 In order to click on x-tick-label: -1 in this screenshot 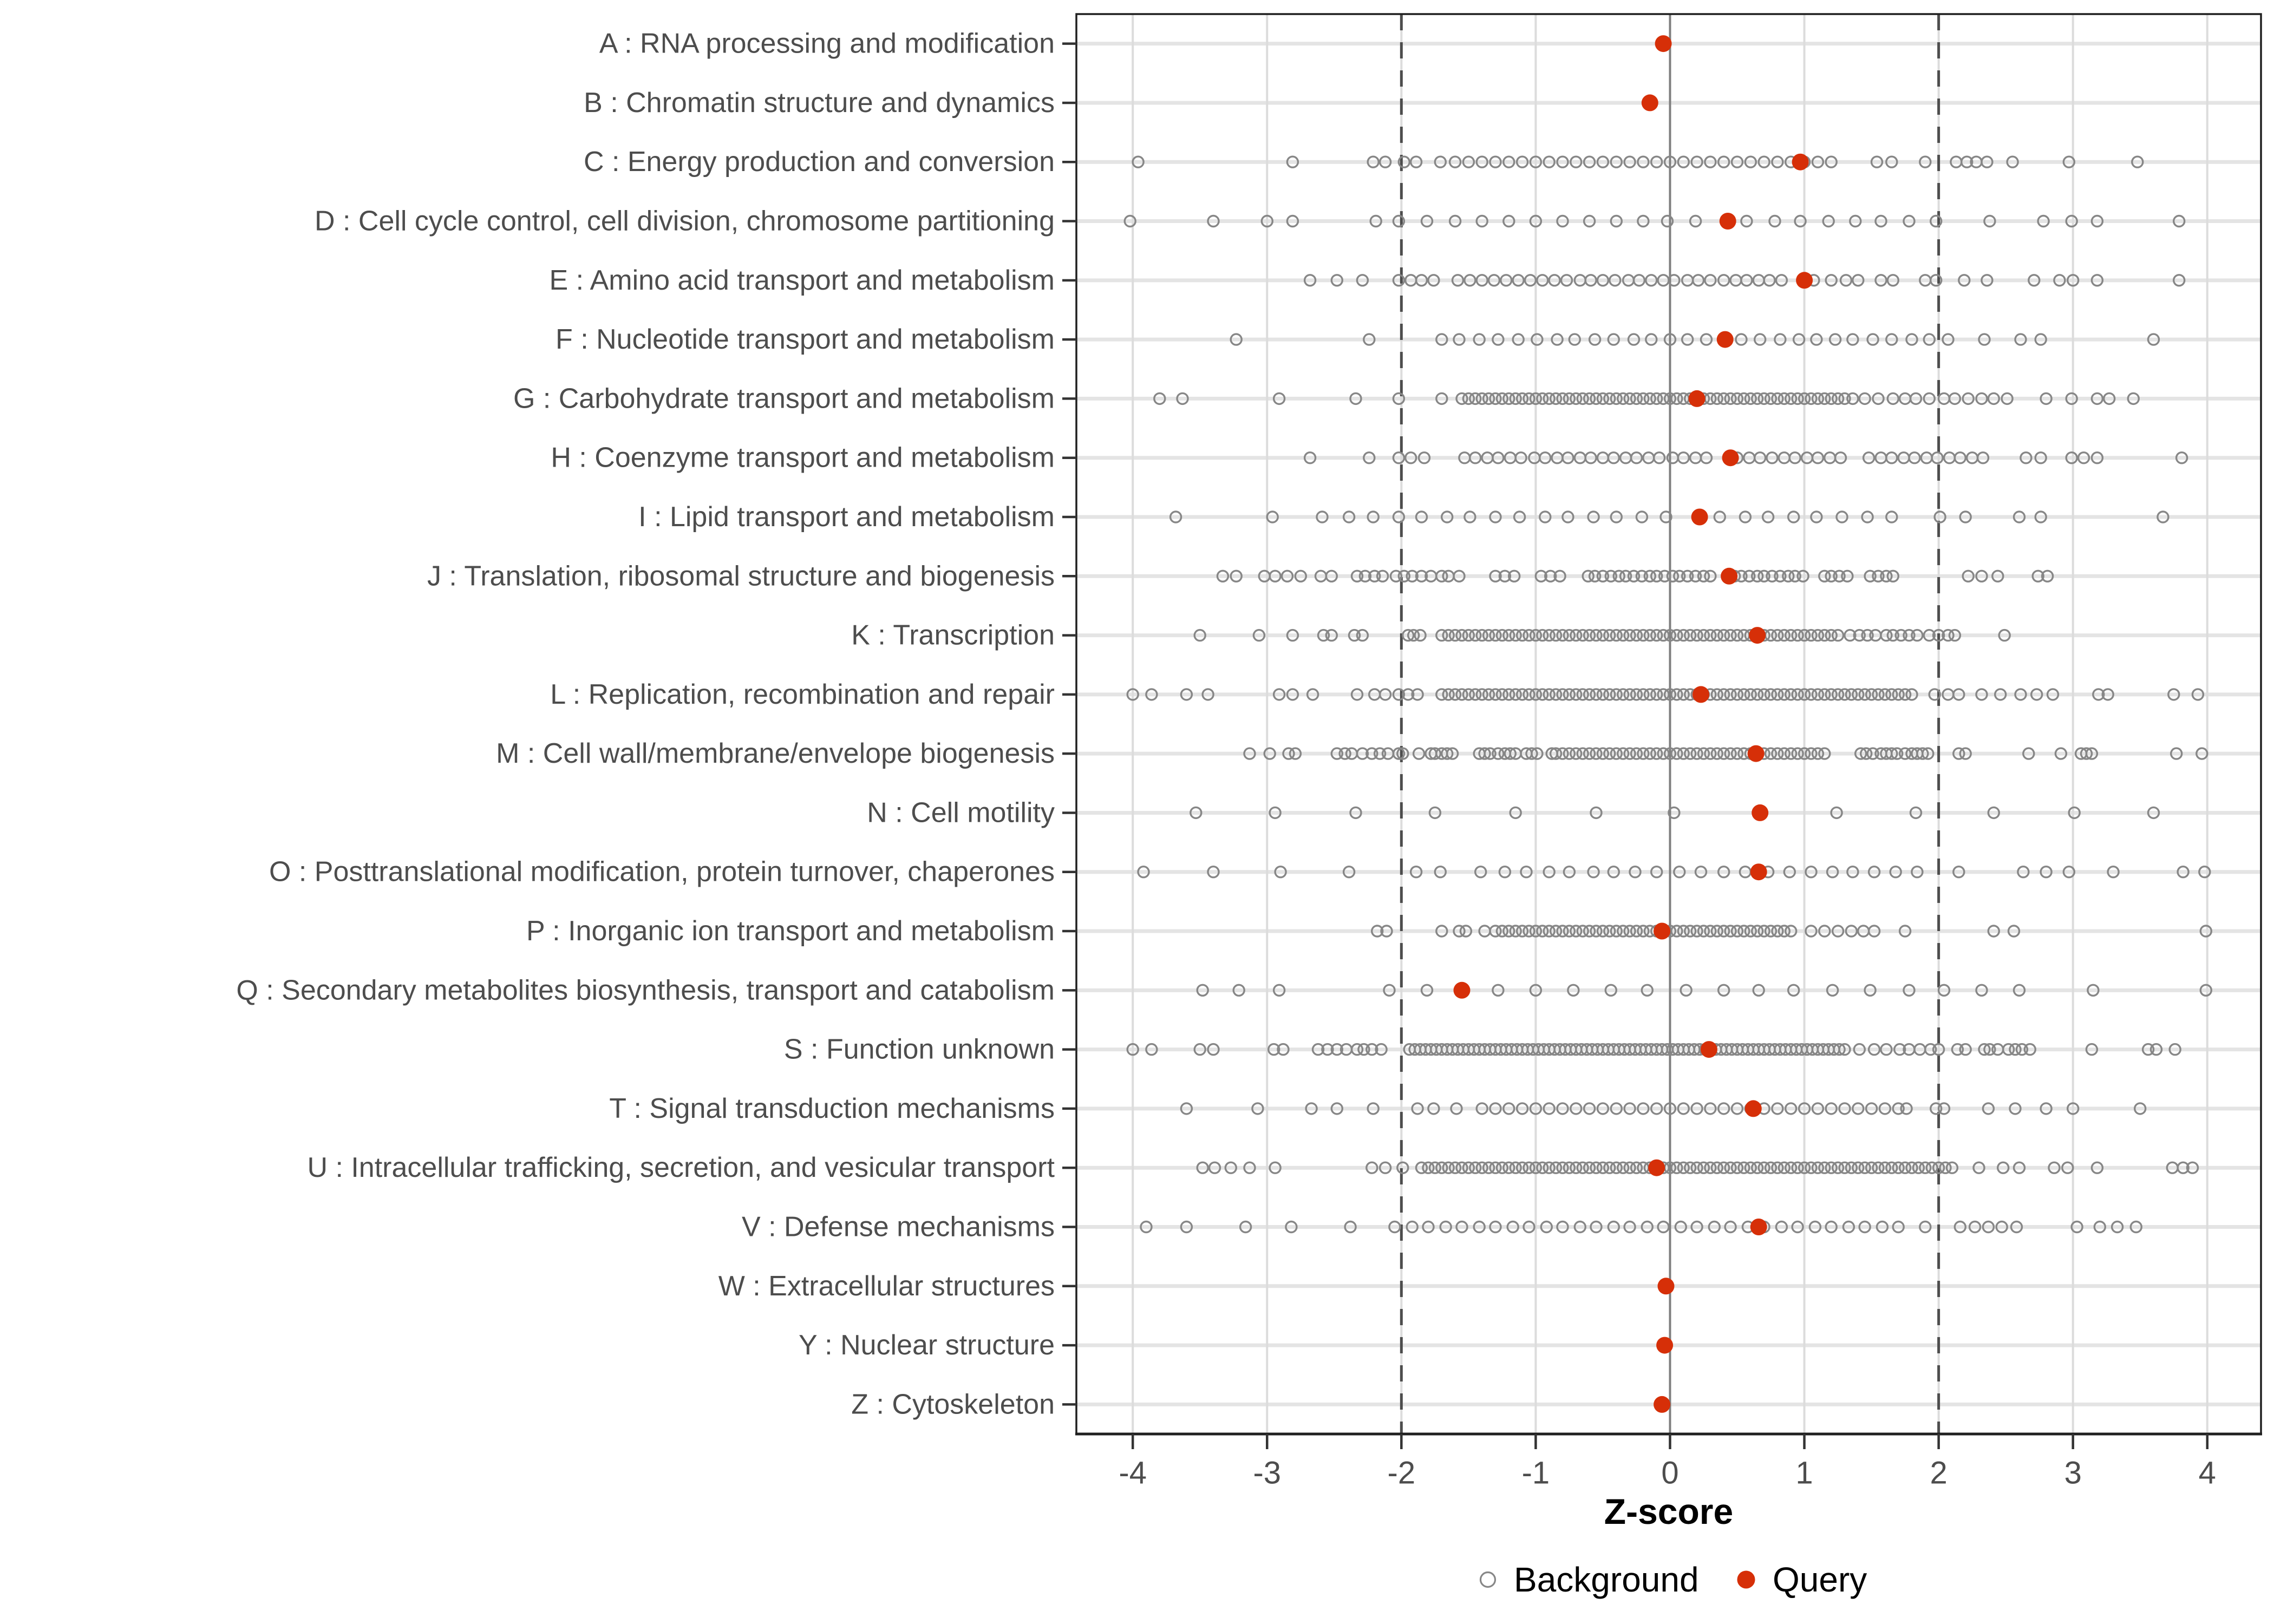, I will do `click(1536, 1473)`.